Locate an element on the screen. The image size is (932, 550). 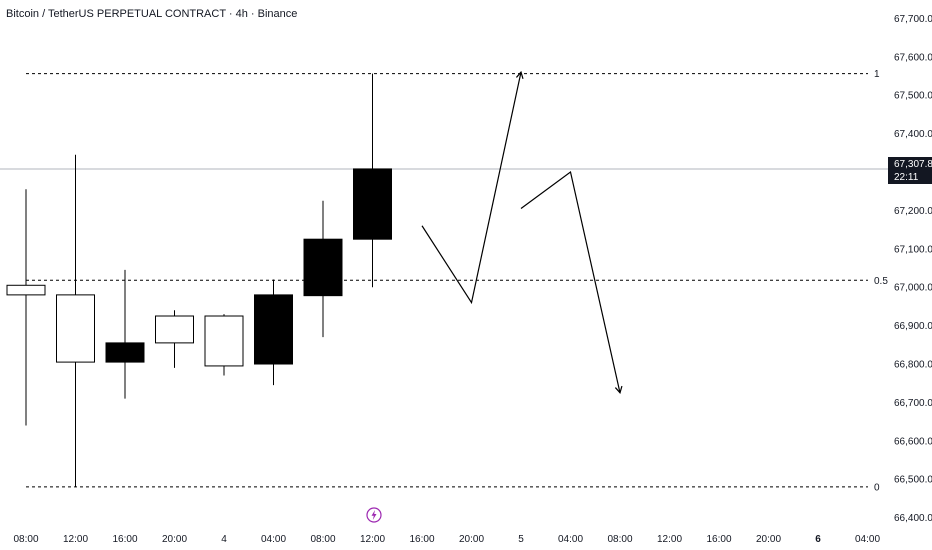
time-tick-label: 5 is located at coordinates (521, 539).